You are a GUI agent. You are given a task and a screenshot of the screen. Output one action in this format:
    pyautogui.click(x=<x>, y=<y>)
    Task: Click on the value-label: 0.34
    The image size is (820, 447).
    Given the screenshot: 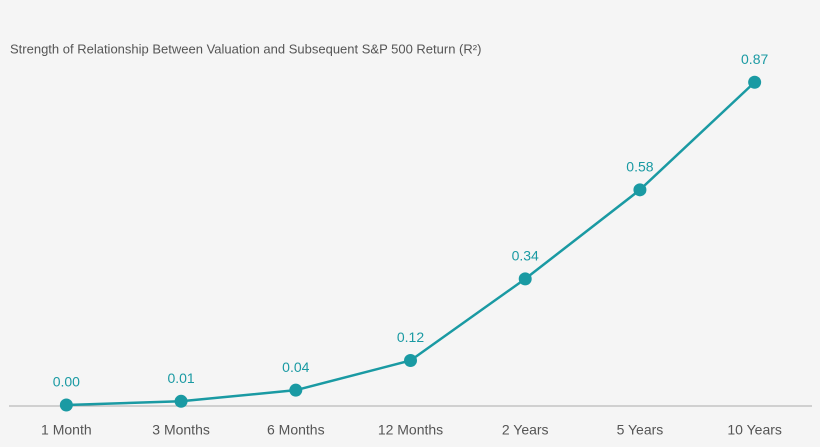 What is the action you would take?
    pyautogui.click(x=525, y=256)
    